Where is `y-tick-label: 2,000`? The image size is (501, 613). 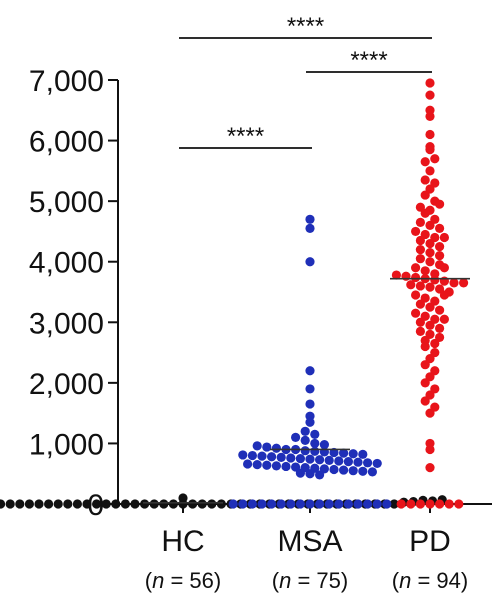 y-tick-label: 2,000 is located at coordinates (66, 384).